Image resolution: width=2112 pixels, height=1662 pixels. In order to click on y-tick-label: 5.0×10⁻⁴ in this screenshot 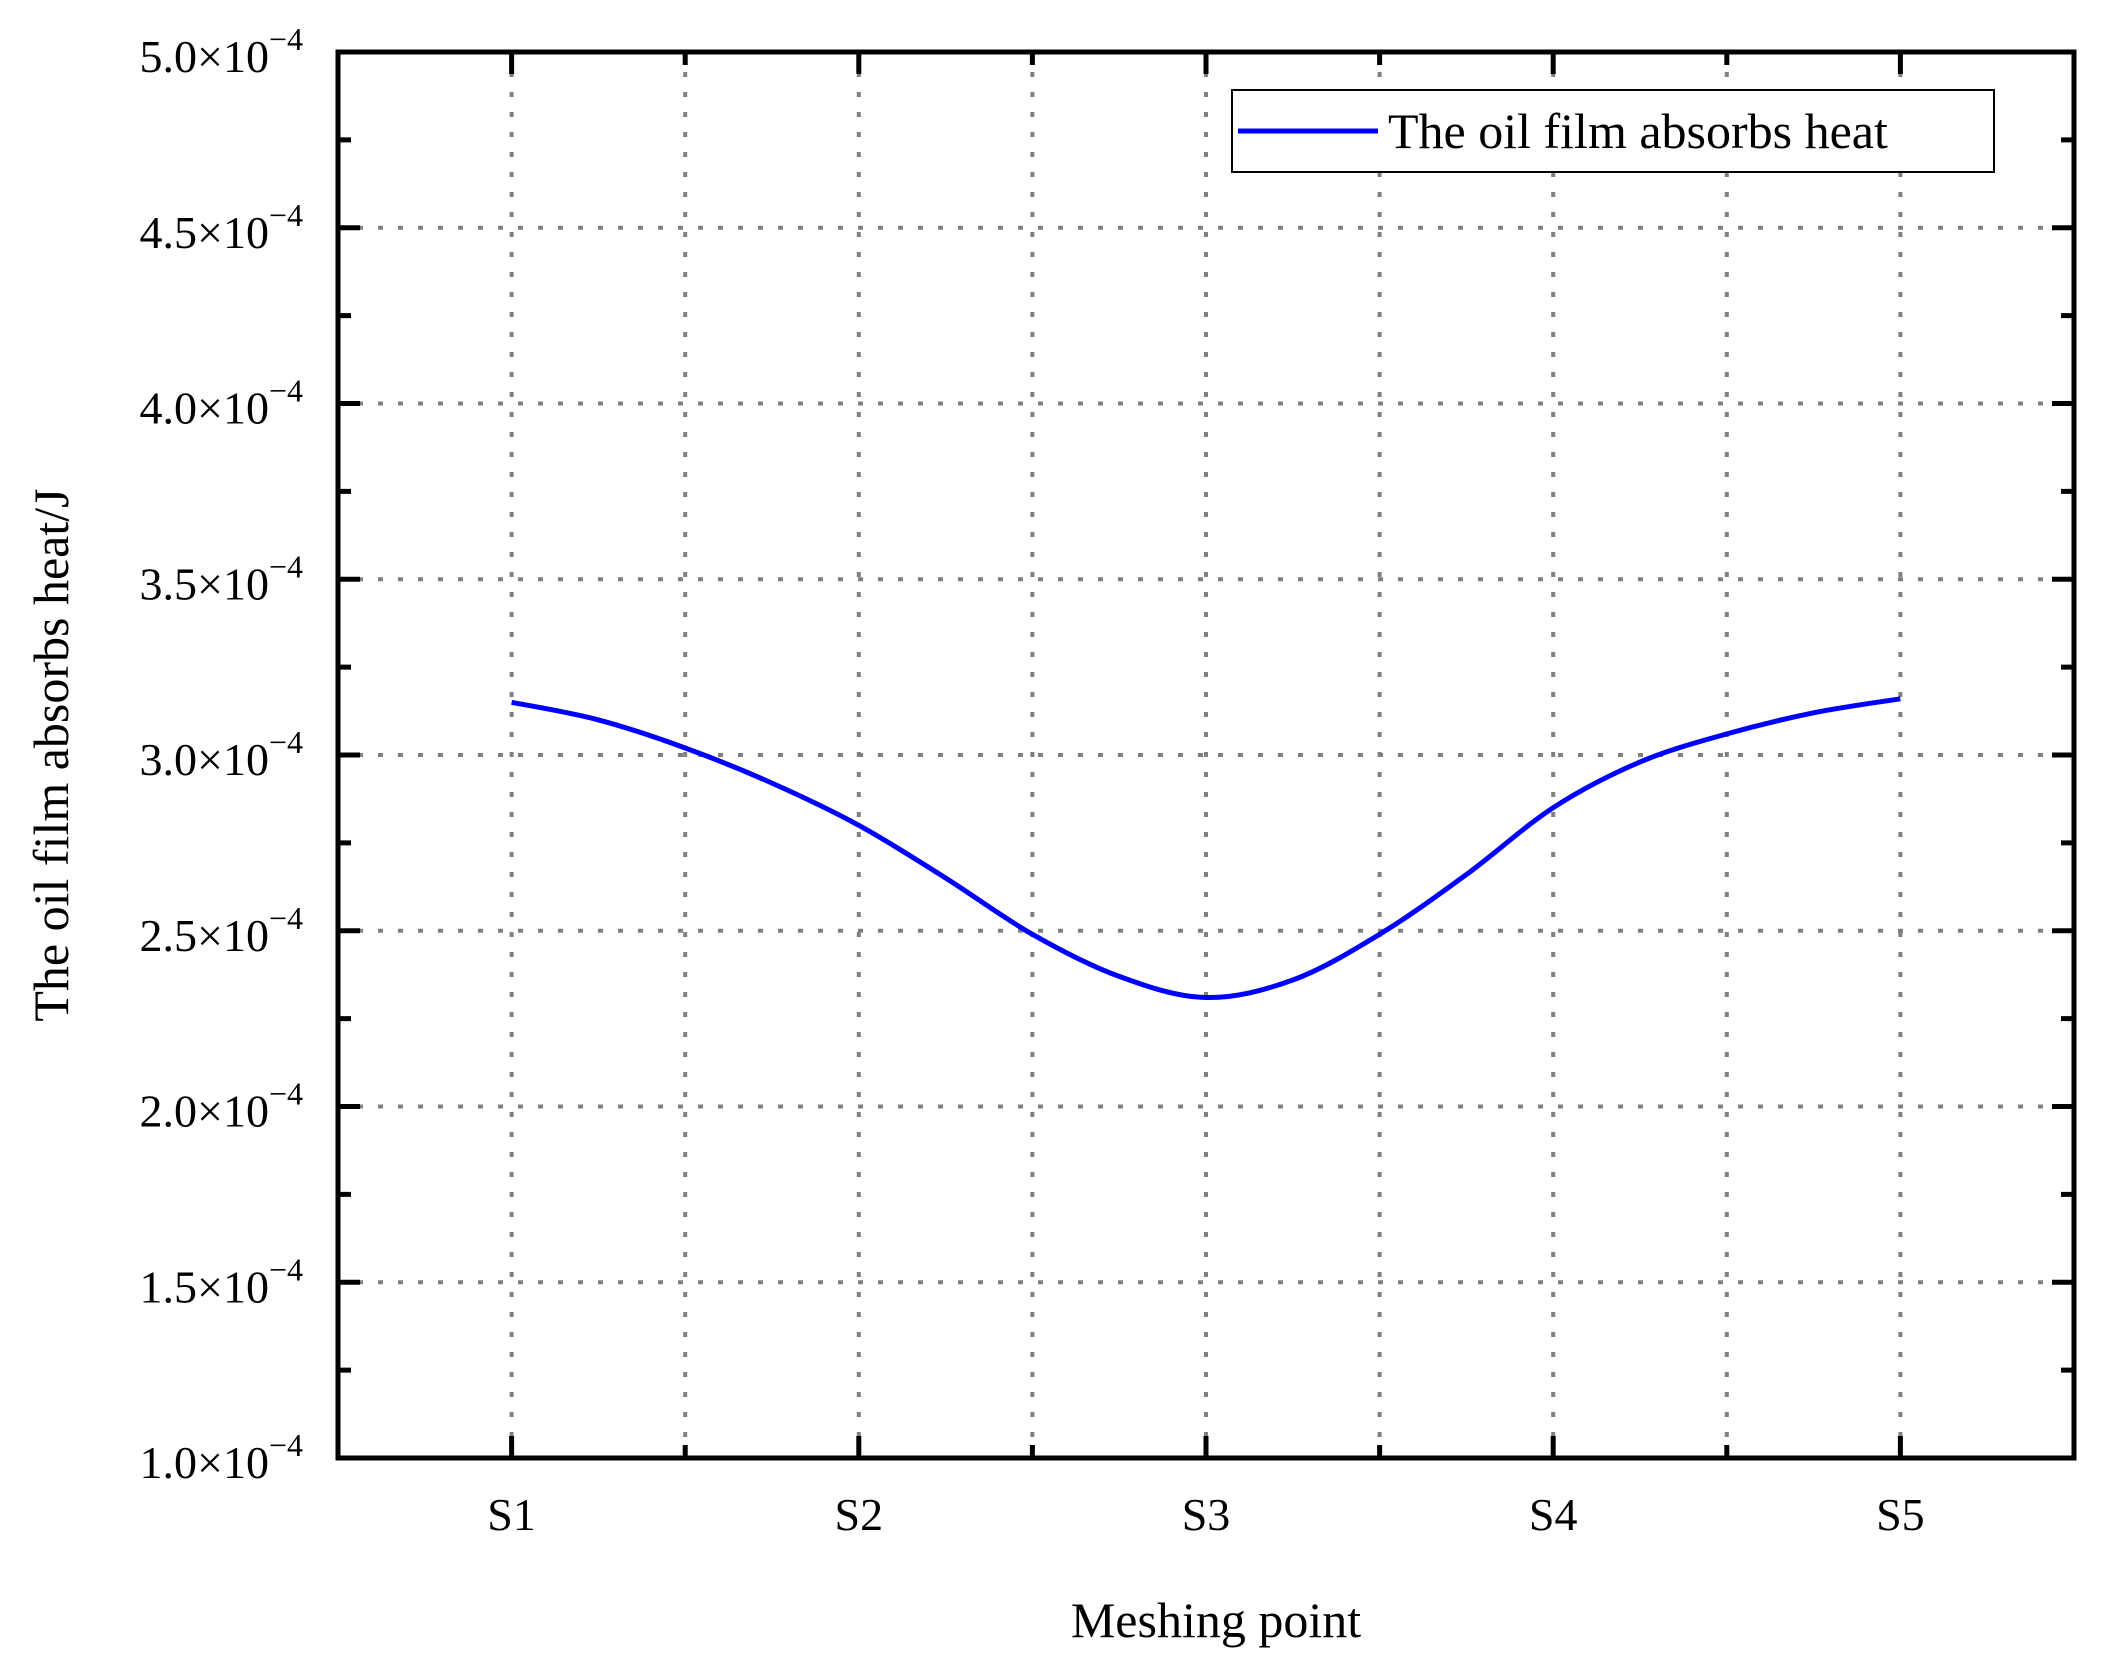, I will do `click(222, 51)`.